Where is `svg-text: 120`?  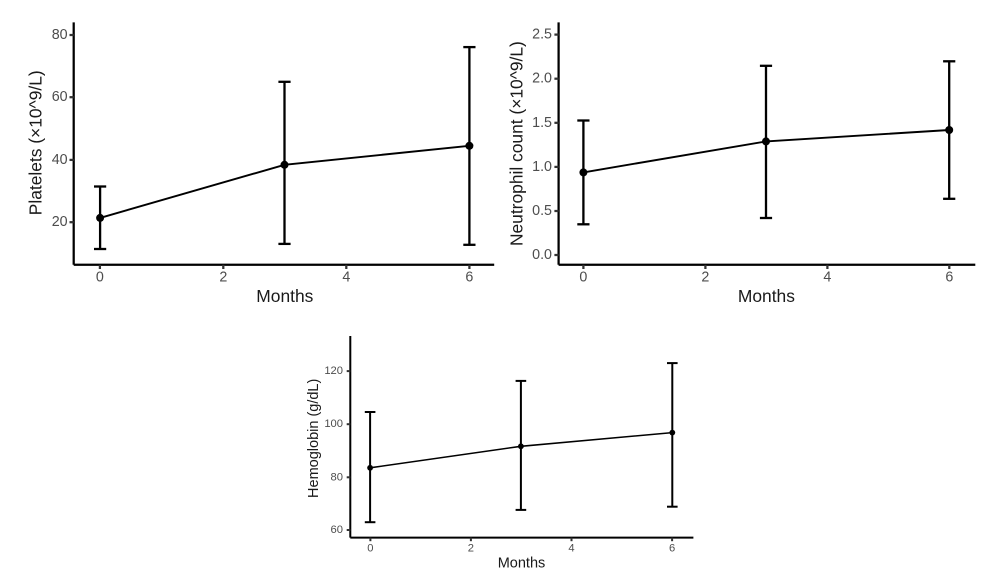 svg-text: 120 is located at coordinates (333, 371).